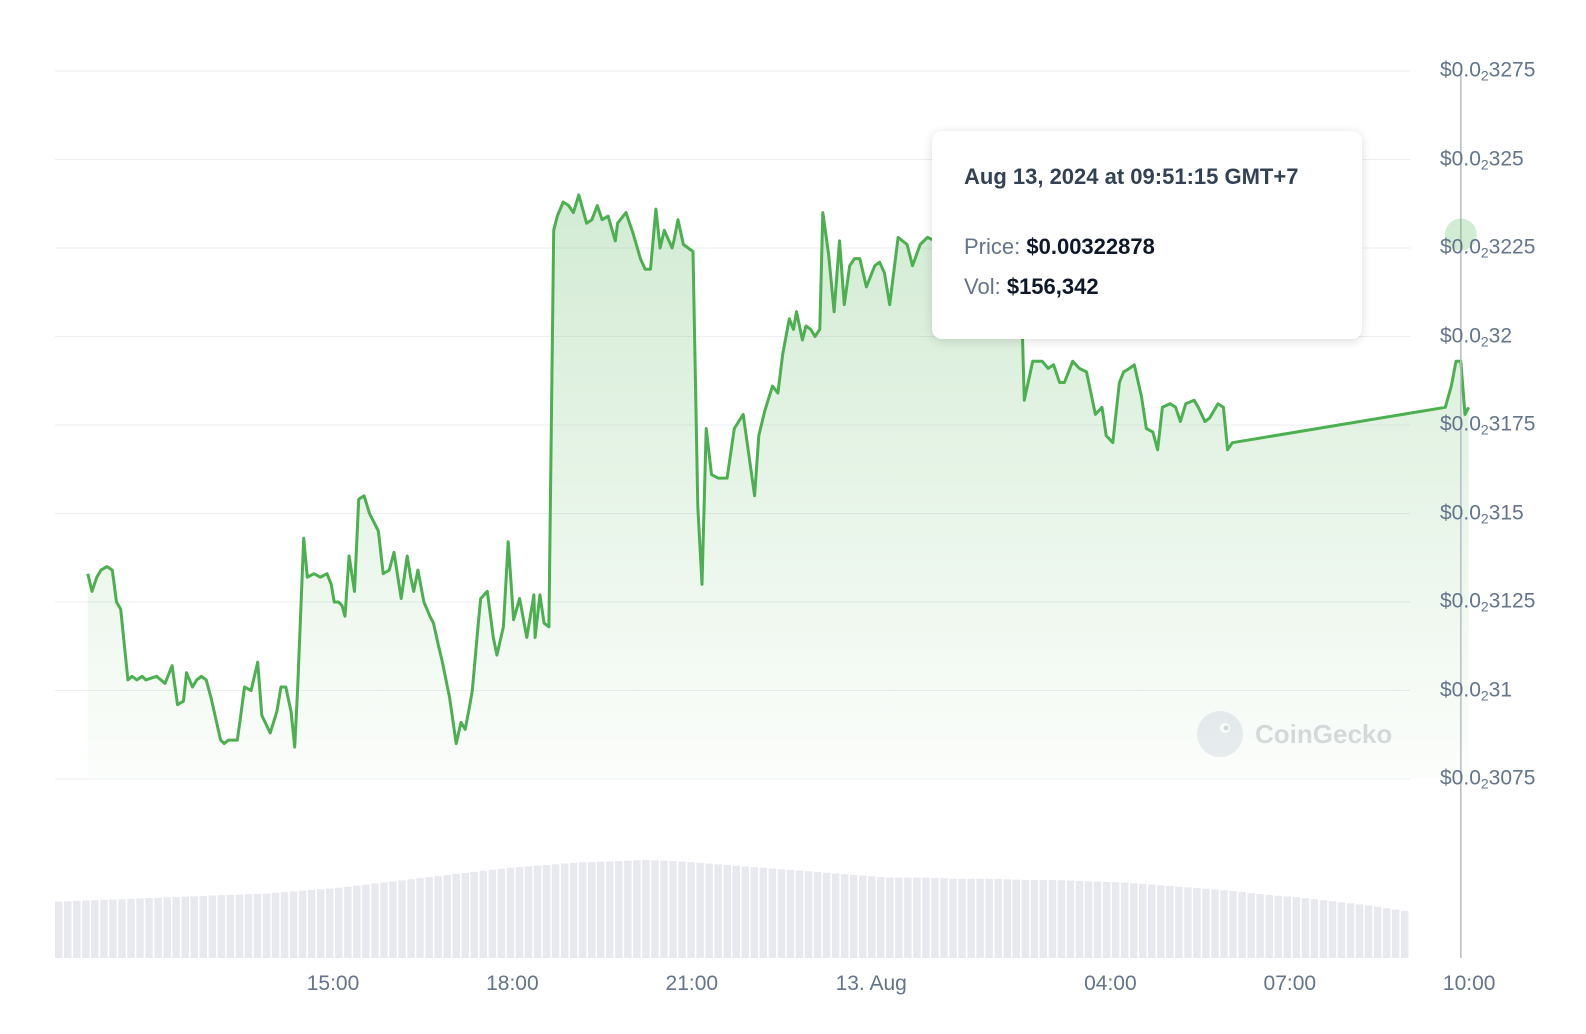  Describe the element at coordinates (1488, 248) in the screenshot. I see `y-tick-label: $0.023225` at that location.